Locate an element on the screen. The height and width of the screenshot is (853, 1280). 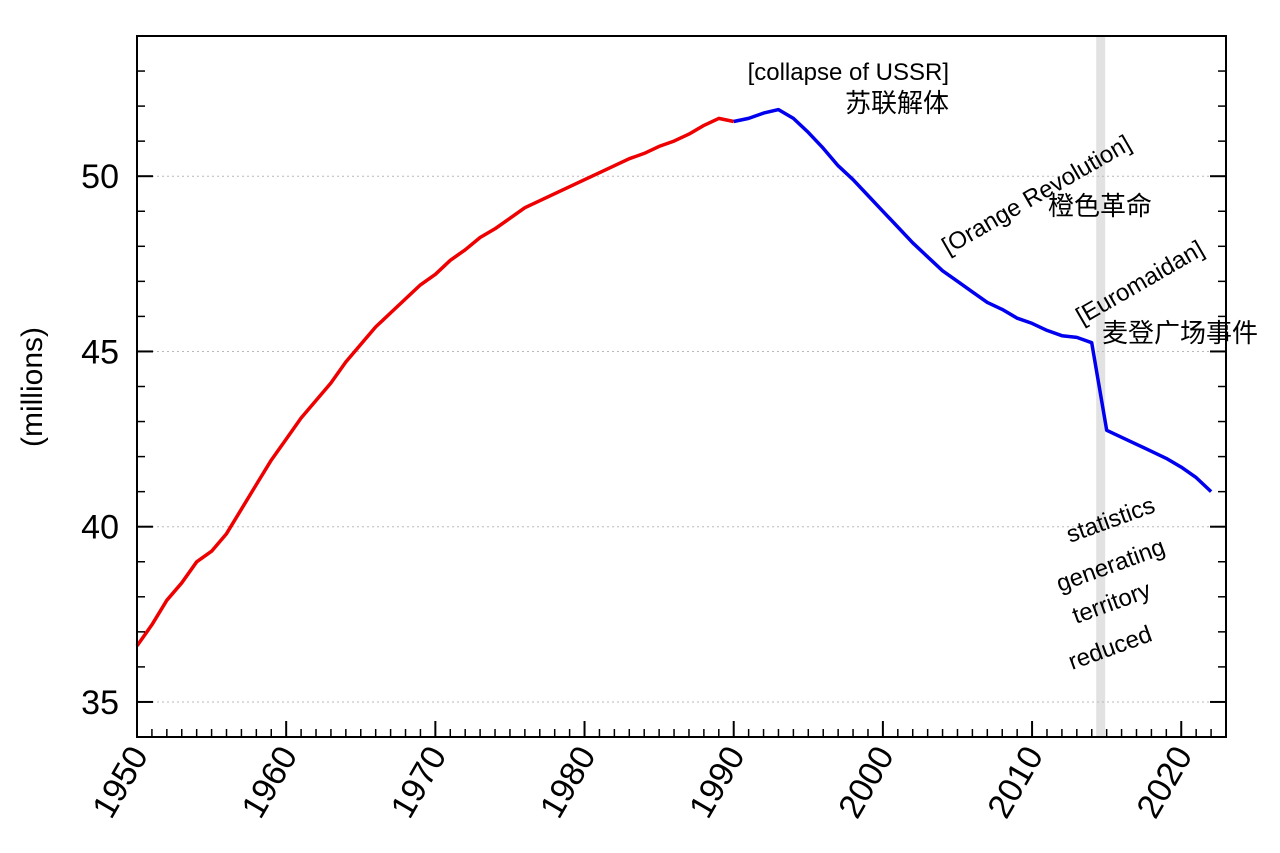
y-tick-label-35: 35 is located at coordinates (100, 703).